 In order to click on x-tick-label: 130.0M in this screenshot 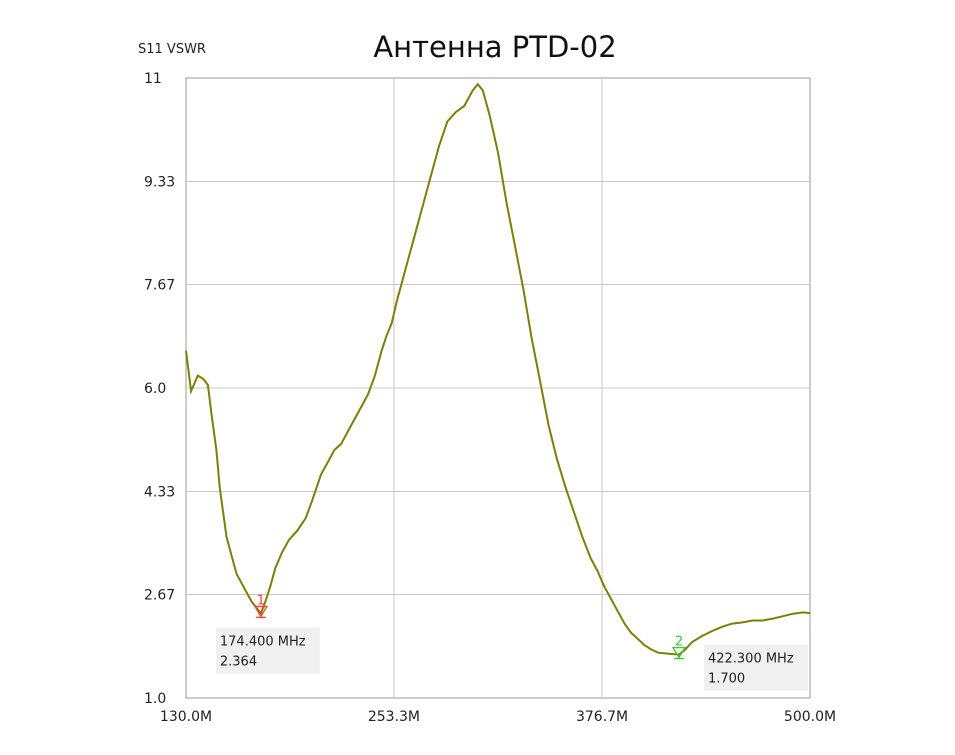, I will do `click(186, 717)`.